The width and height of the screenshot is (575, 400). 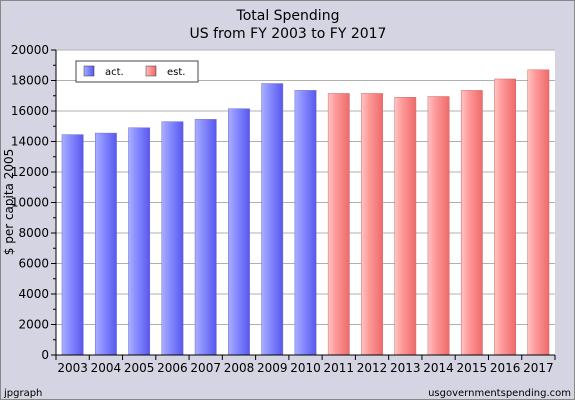 I want to click on y-tick-label: 20000, so click(x=30, y=50).